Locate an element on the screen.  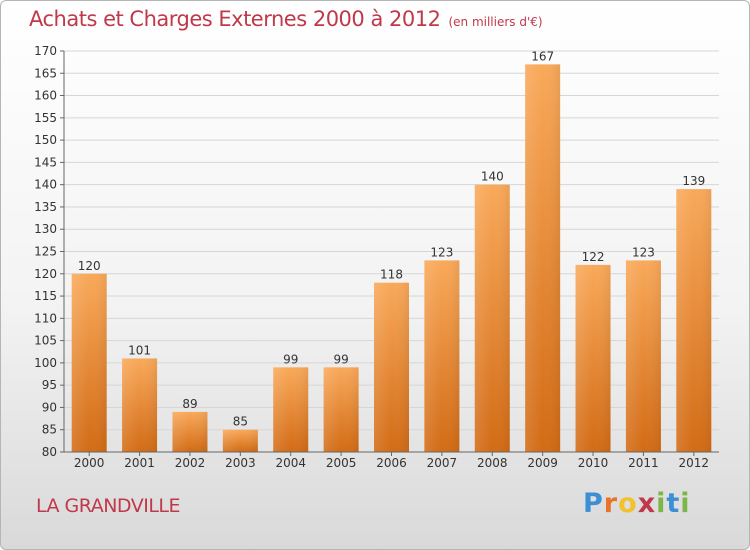
data-label-2007: 123 is located at coordinates (441, 252).